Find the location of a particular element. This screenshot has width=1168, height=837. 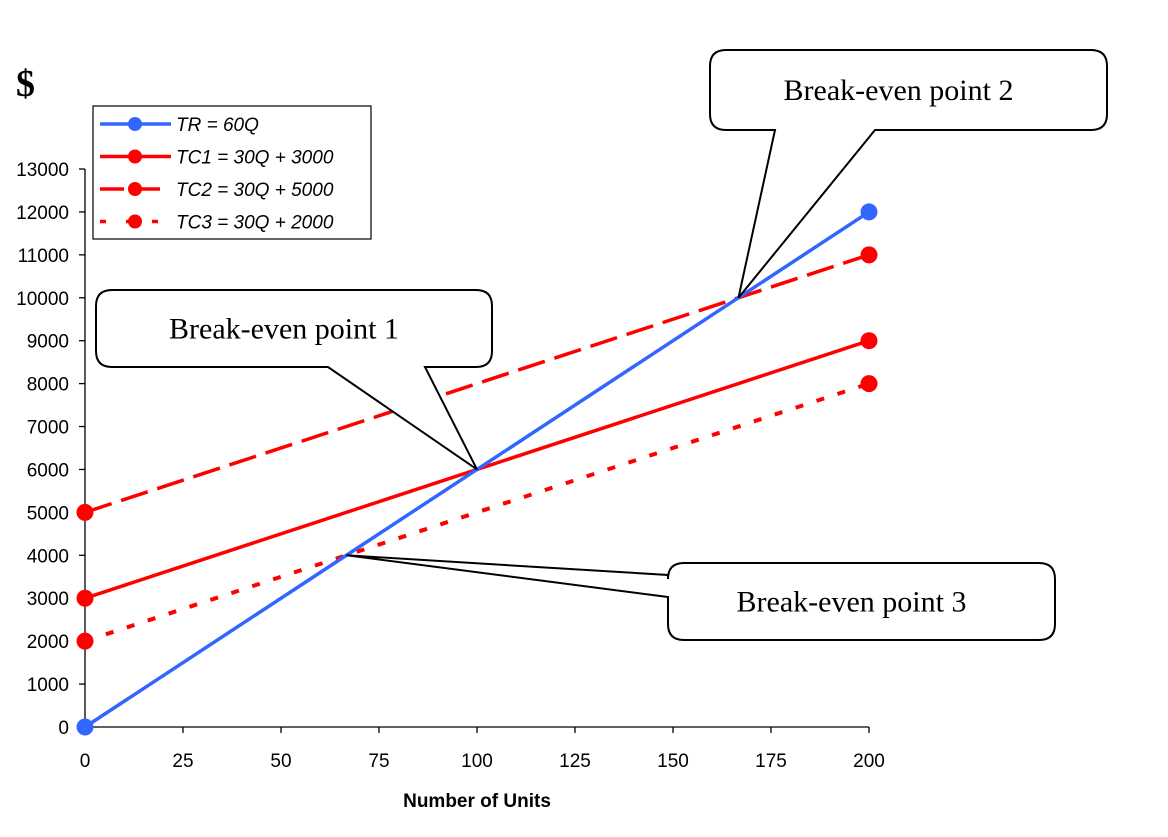

y-tick-label: 5000 is located at coordinates (48, 513).